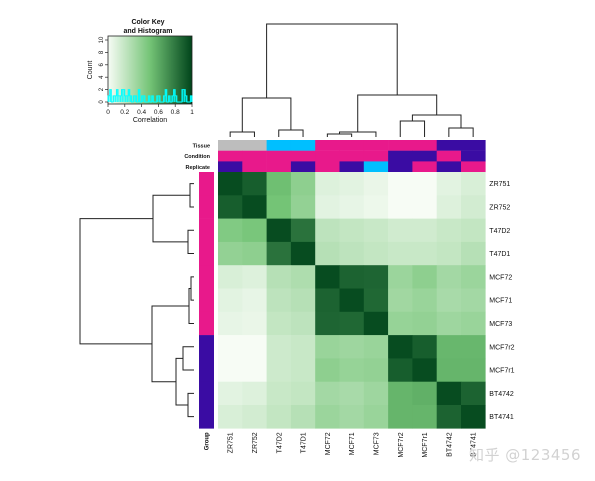 This screenshot has height=481, width=595. Describe the element at coordinates (197, 157) in the screenshot. I see `annotation-label: Condition` at that location.